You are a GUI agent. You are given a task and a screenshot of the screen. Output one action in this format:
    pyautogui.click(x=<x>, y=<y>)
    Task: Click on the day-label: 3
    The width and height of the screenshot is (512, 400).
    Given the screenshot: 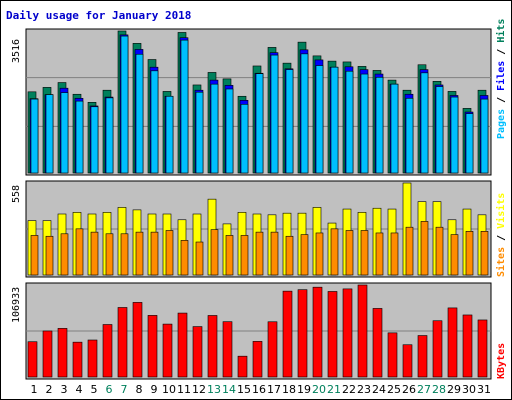 What is the action you would take?
    pyautogui.click(x=64, y=389)
    